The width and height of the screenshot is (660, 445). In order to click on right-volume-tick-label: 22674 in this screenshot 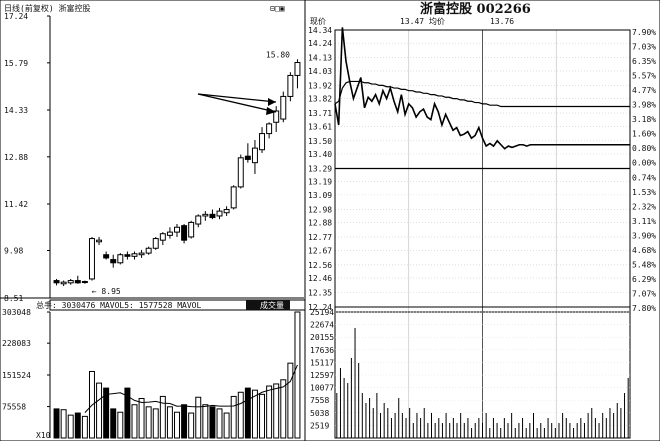, I will do `click(322, 325)`.